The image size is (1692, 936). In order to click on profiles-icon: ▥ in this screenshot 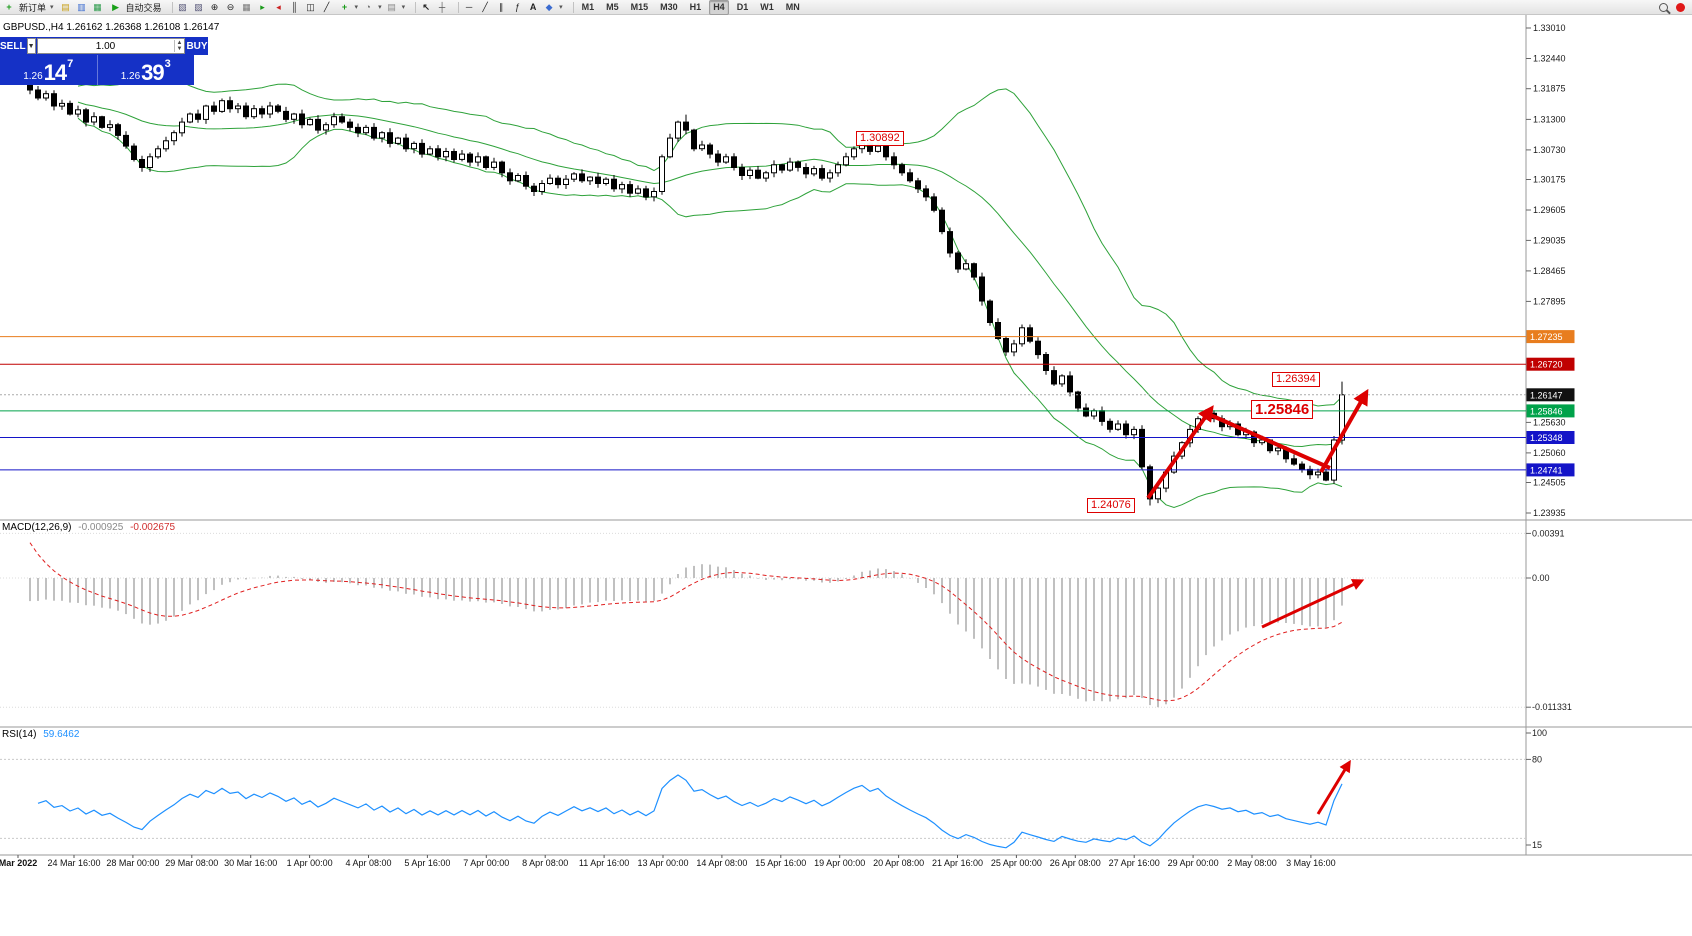, I will do `click(81, 6)`.